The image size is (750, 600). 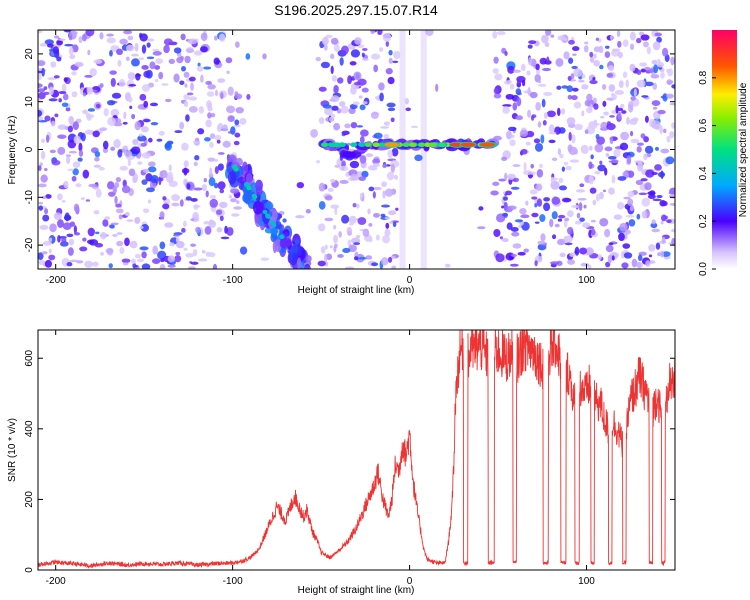 What do you see at coordinates (743, 149) in the screenshot?
I see `colorbar-label: Normalized spectral amplitude` at bounding box center [743, 149].